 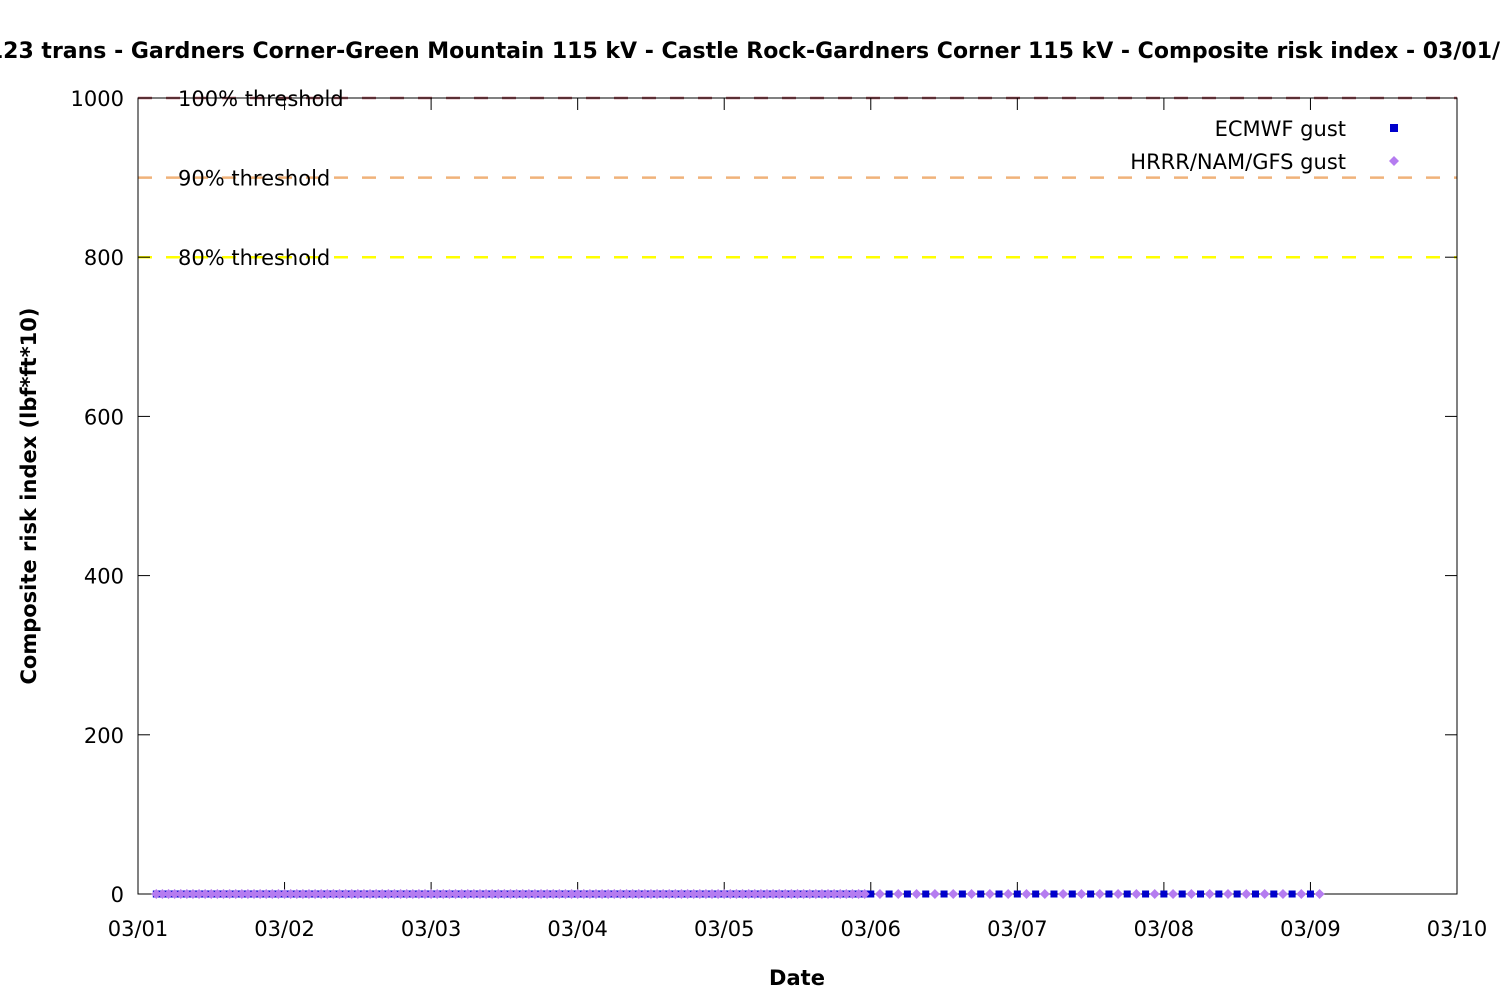 What do you see at coordinates (261, 99) in the screenshot?
I see `threshold-label: 100% threshold` at bounding box center [261, 99].